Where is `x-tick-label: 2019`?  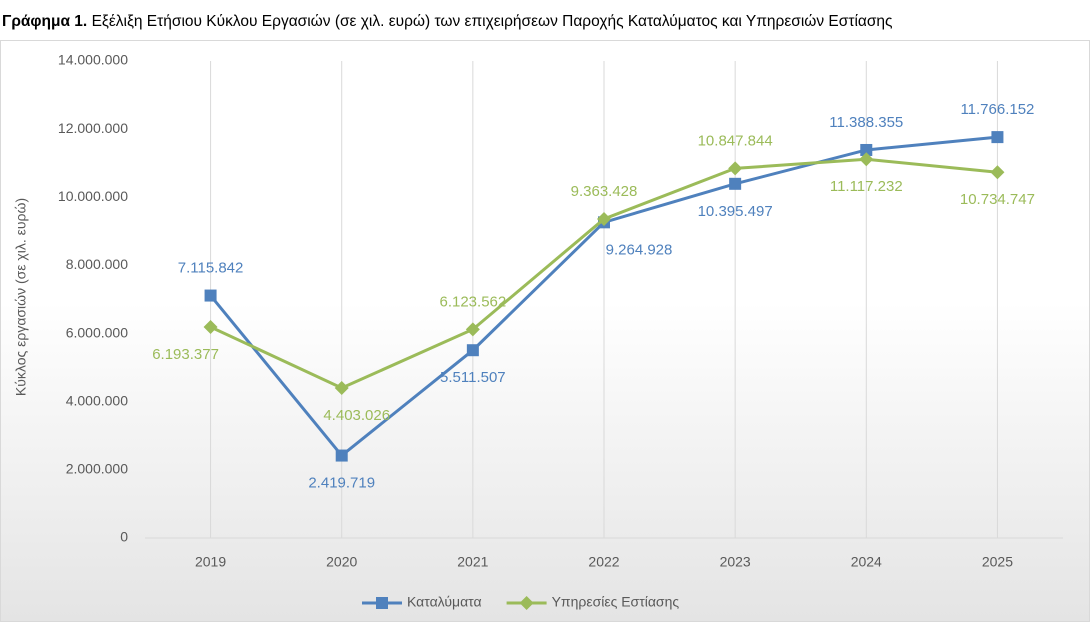
x-tick-label: 2019 is located at coordinates (210, 562).